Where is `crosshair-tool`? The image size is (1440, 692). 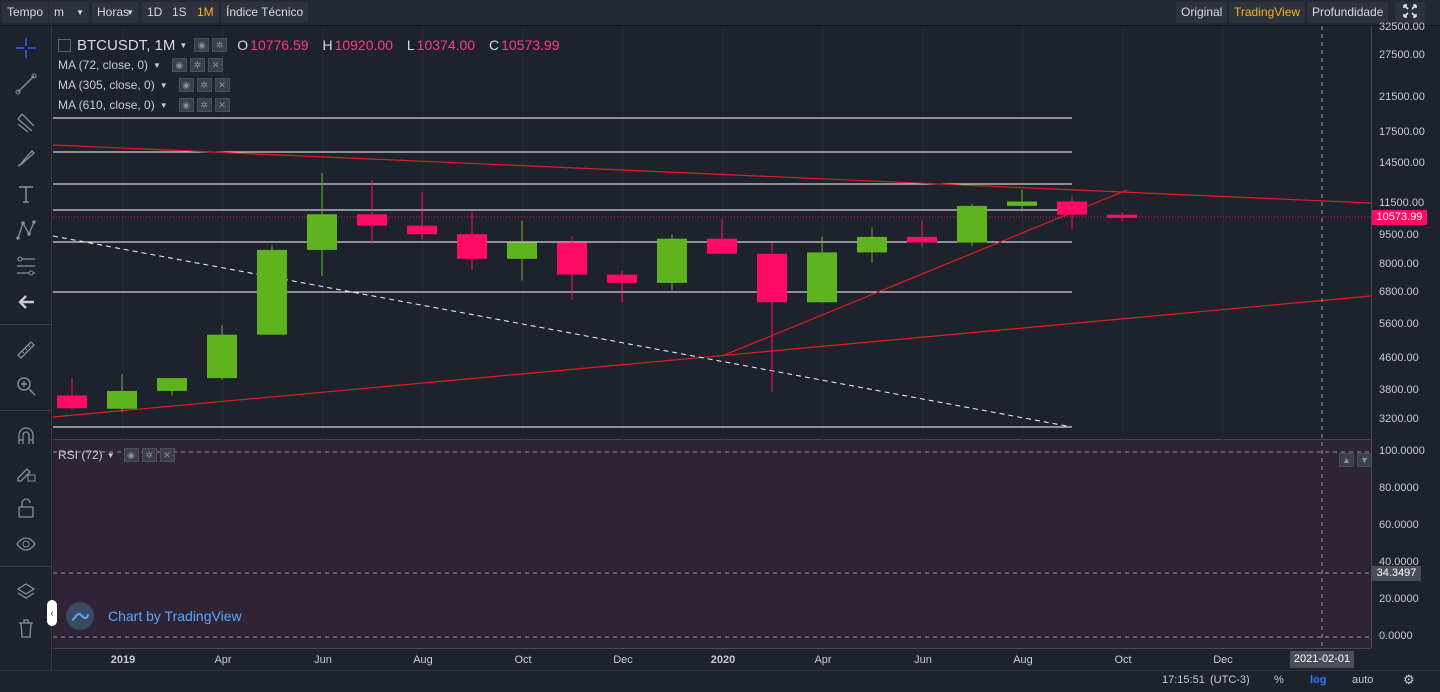 crosshair-tool is located at coordinates (26, 48).